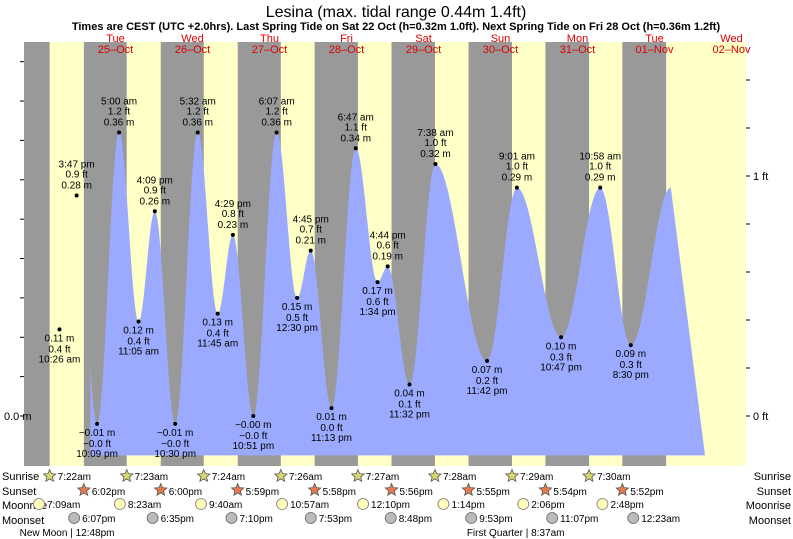  What do you see at coordinates (331, 417) in the screenshot?
I see `tide-m-label: 0.01 m` at bounding box center [331, 417].